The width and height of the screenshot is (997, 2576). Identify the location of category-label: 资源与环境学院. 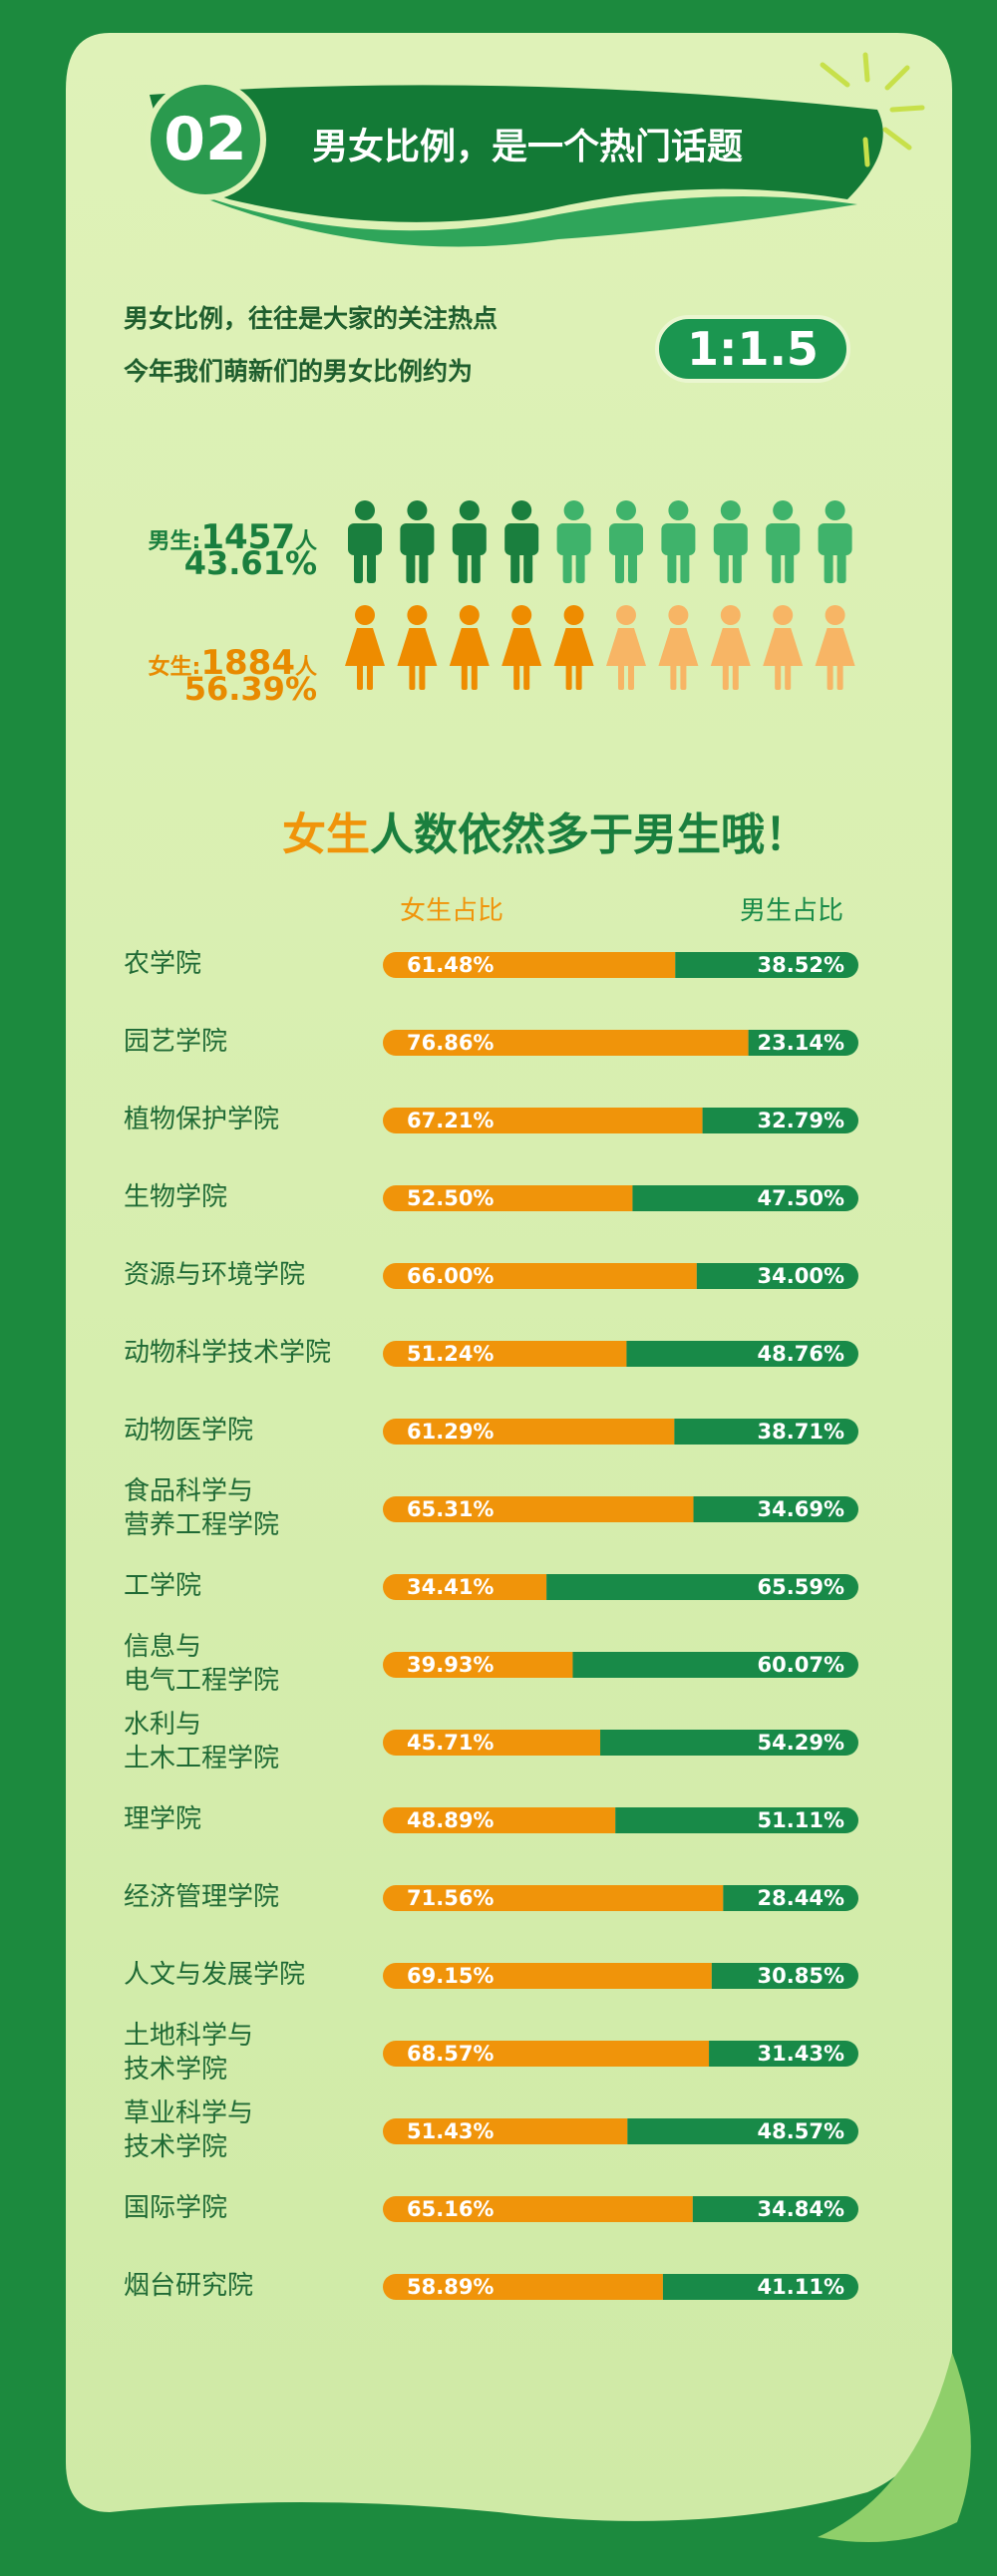
(215, 1275).